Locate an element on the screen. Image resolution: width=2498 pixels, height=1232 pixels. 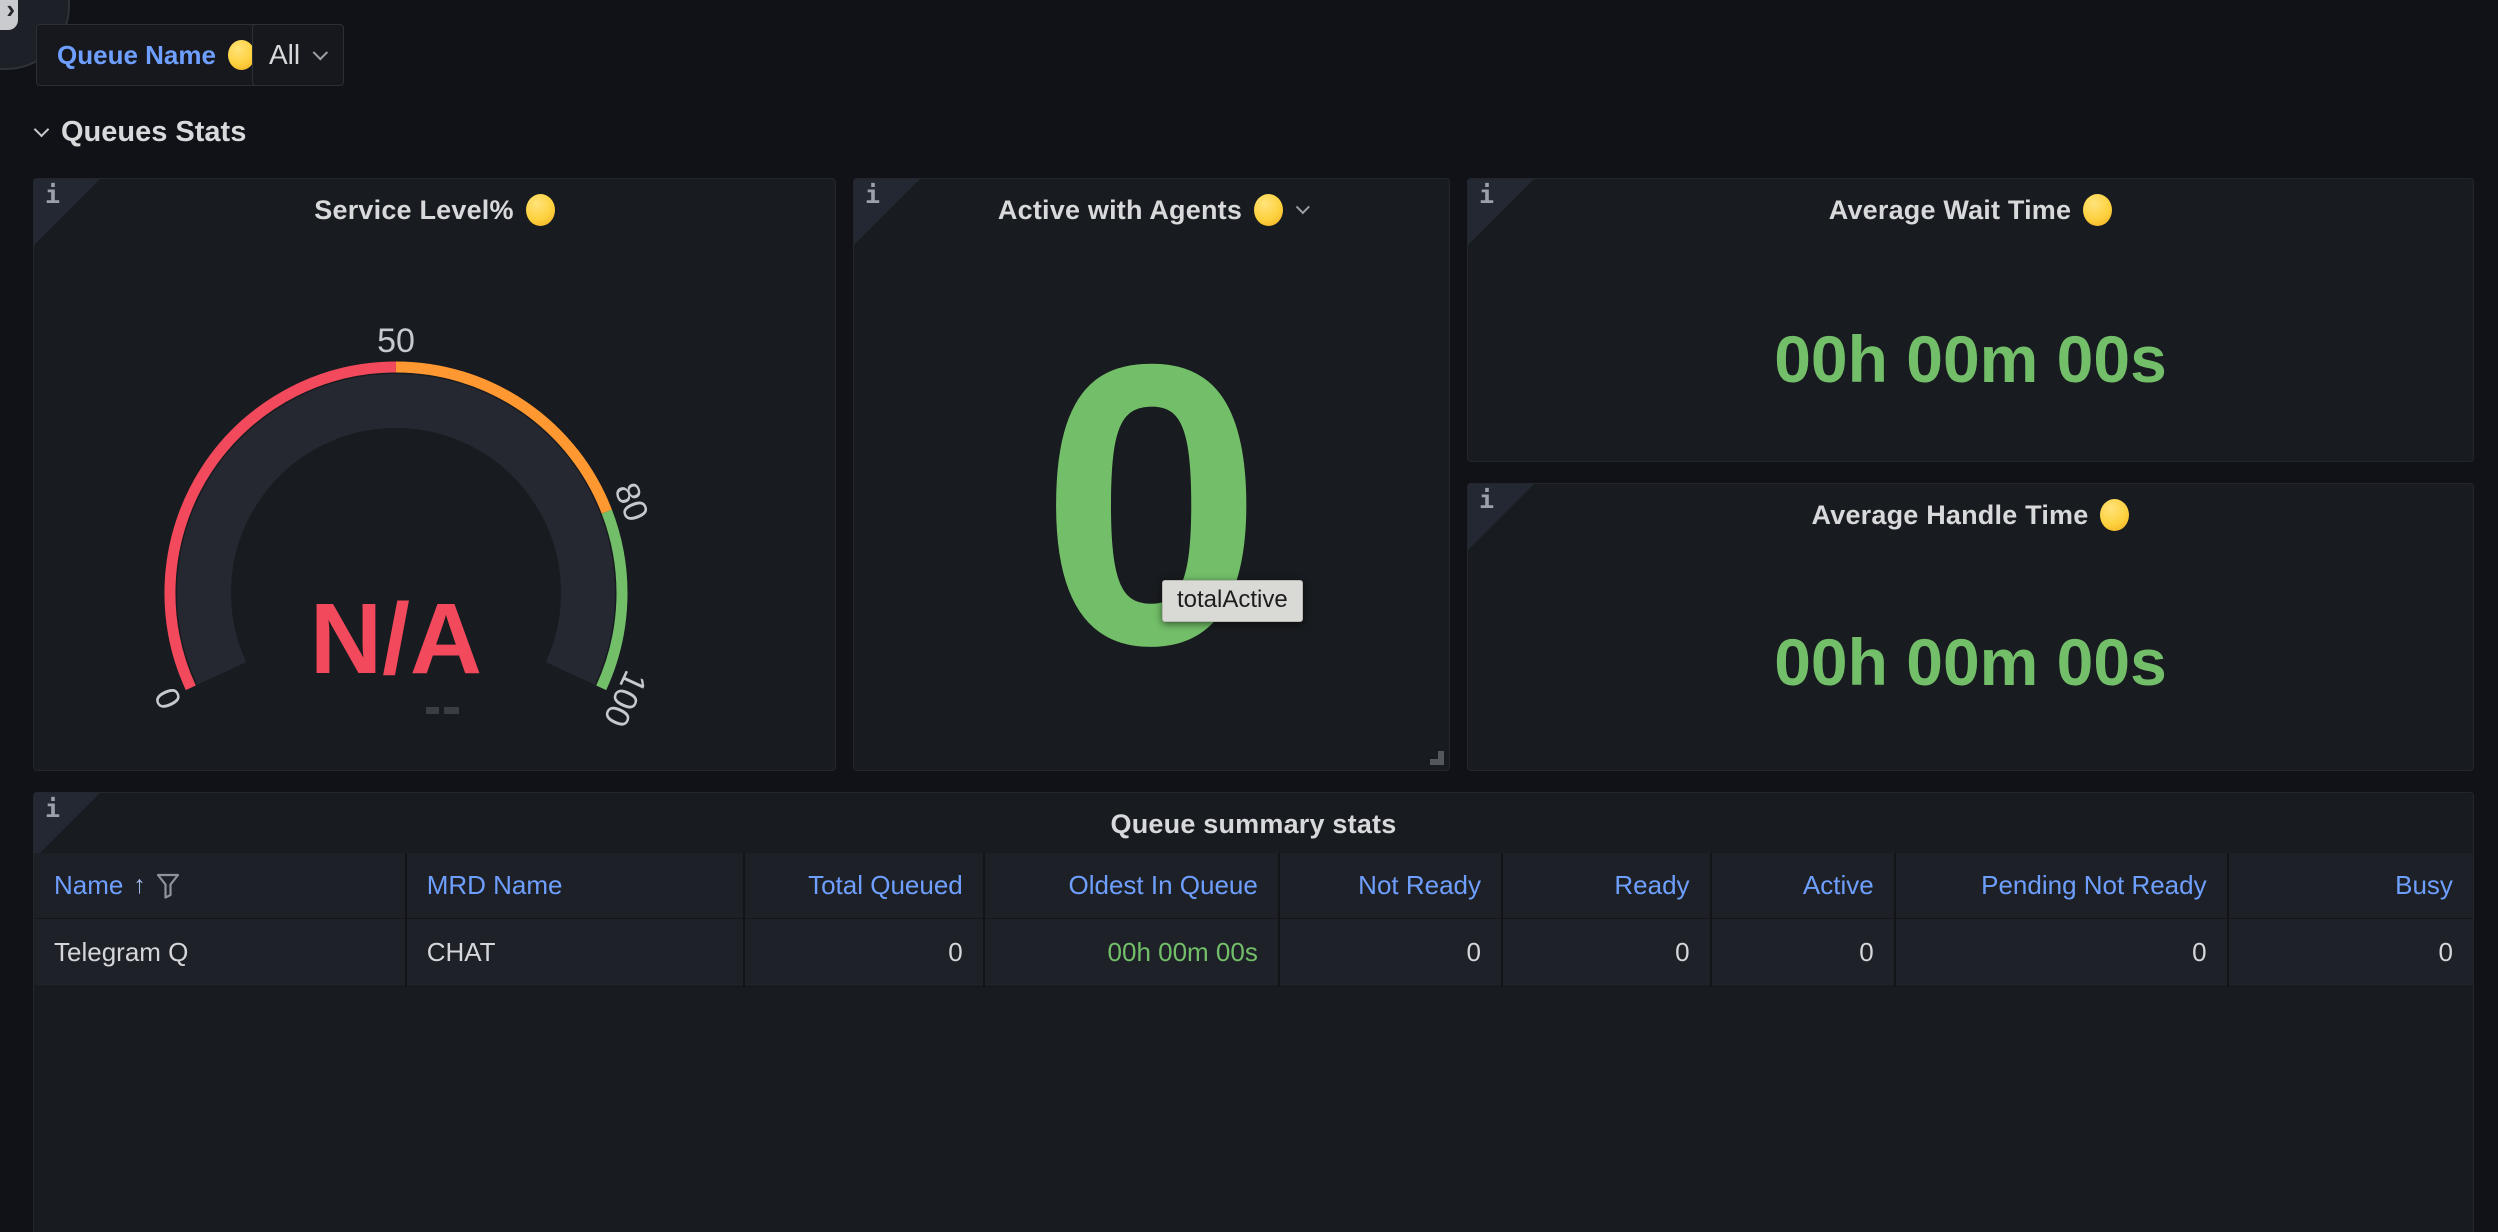
panel-resize-handle is located at coordinates (1437, 758).